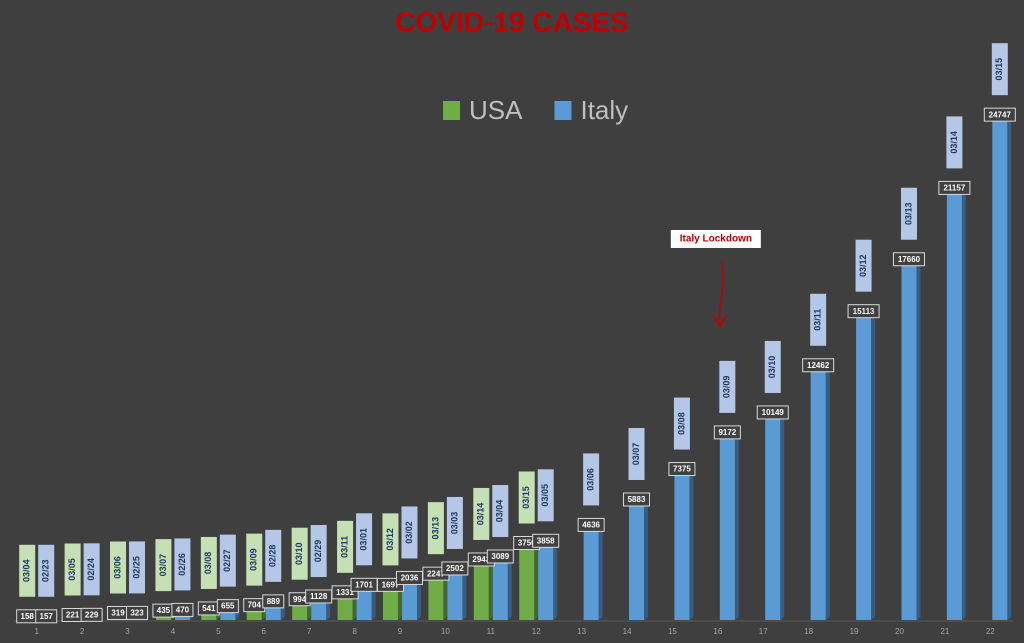  What do you see at coordinates (672, 631) in the screenshot?
I see `x-tick-label: 15` at bounding box center [672, 631].